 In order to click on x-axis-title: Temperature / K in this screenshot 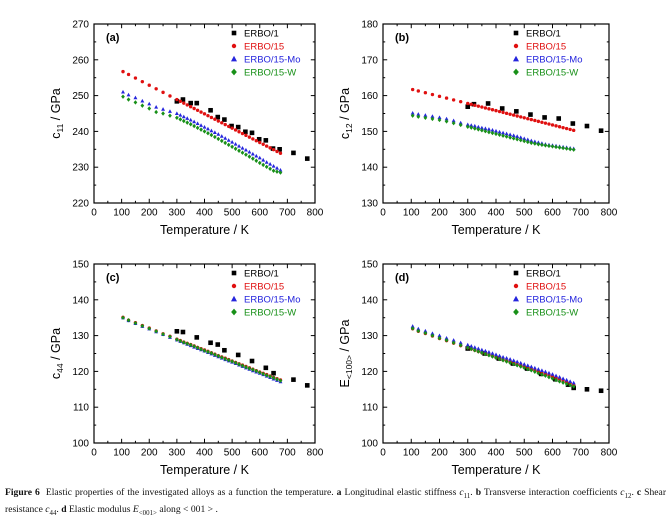, I will do `click(497, 470)`.